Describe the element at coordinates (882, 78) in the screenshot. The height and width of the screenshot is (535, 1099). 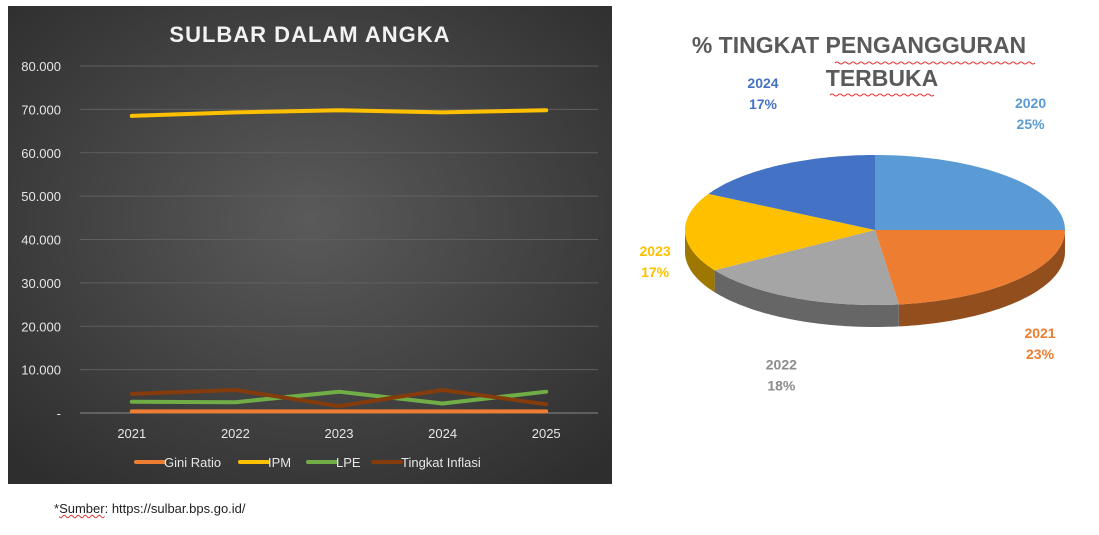
I see `pie-title-line2: TERBUKA` at that location.